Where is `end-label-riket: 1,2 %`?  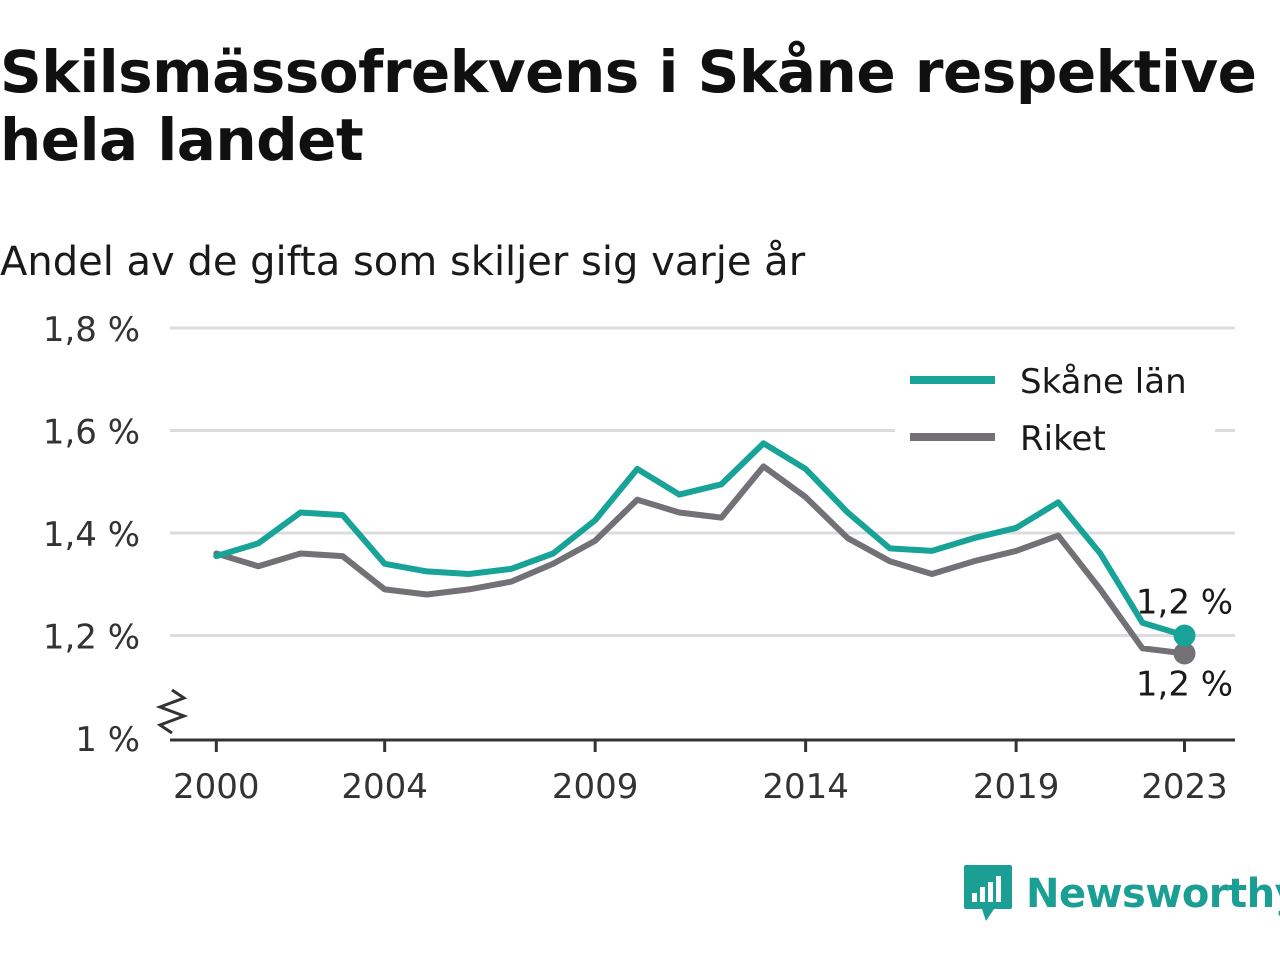
end-label-riket: 1,2 % is located at coordinates (1184, 684).